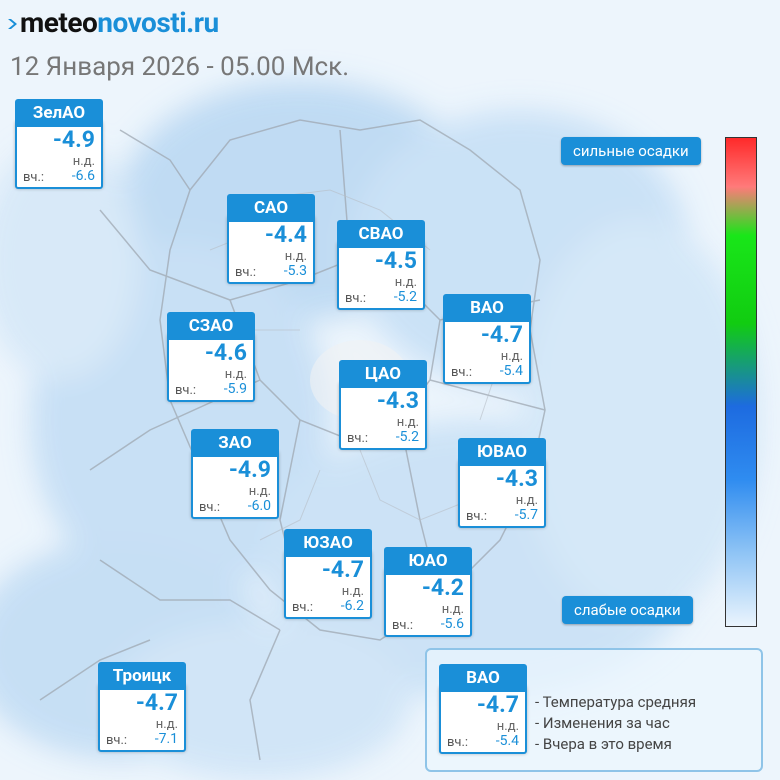  Describe the element at coordinates (180, 67) in the screenshot. I see `forecast-date: 12 Января 2026 - 05.00 Мск.` at that location.